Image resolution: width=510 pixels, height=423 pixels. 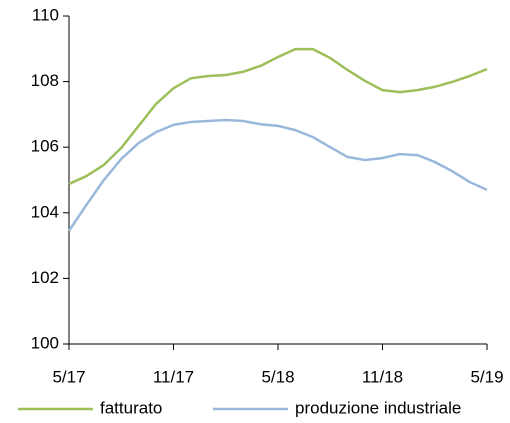 I want to click on y-tick-label: 110, so click(x=45, y=14).